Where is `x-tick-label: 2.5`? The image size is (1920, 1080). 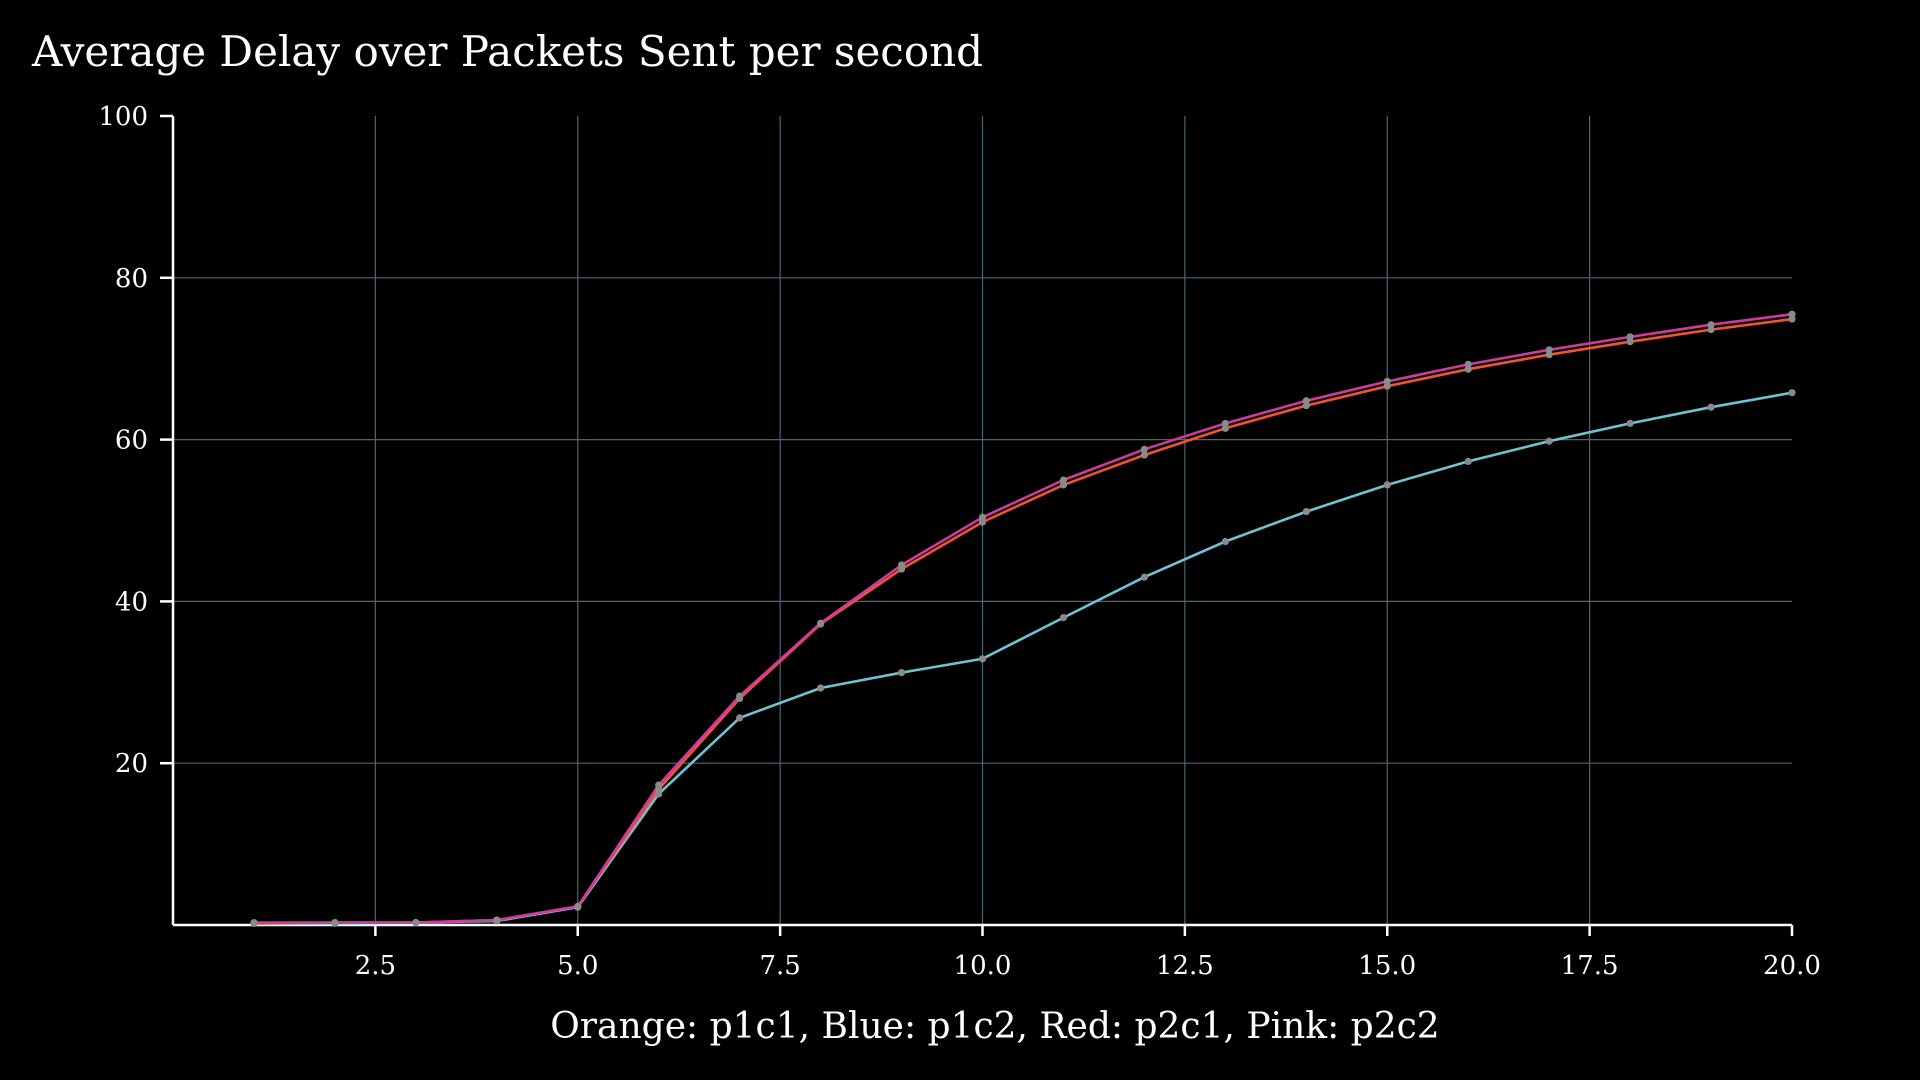
x-tick-label: 2.5 is located at coordinates (375, 966).